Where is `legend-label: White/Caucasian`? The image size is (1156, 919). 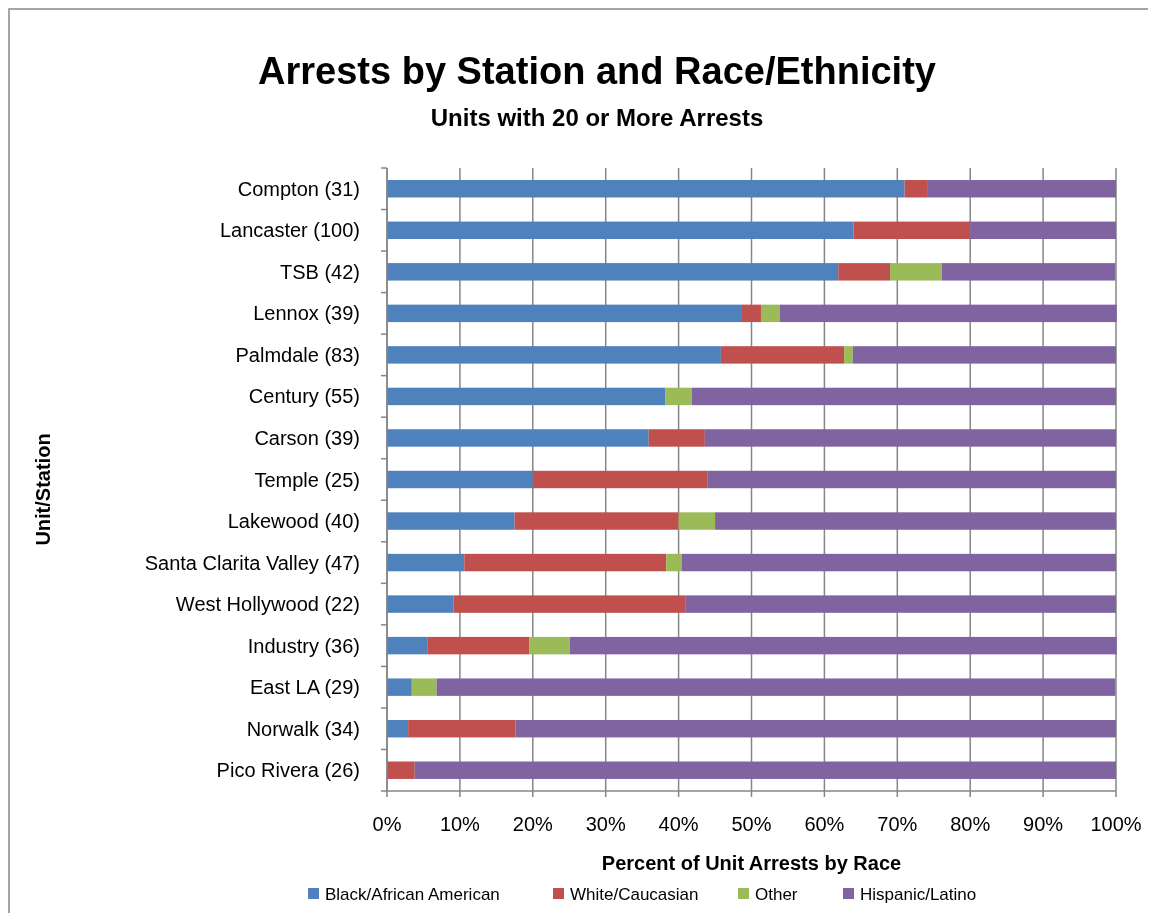 legend-label: White/Caucasian is located at coordinates (634, 894).